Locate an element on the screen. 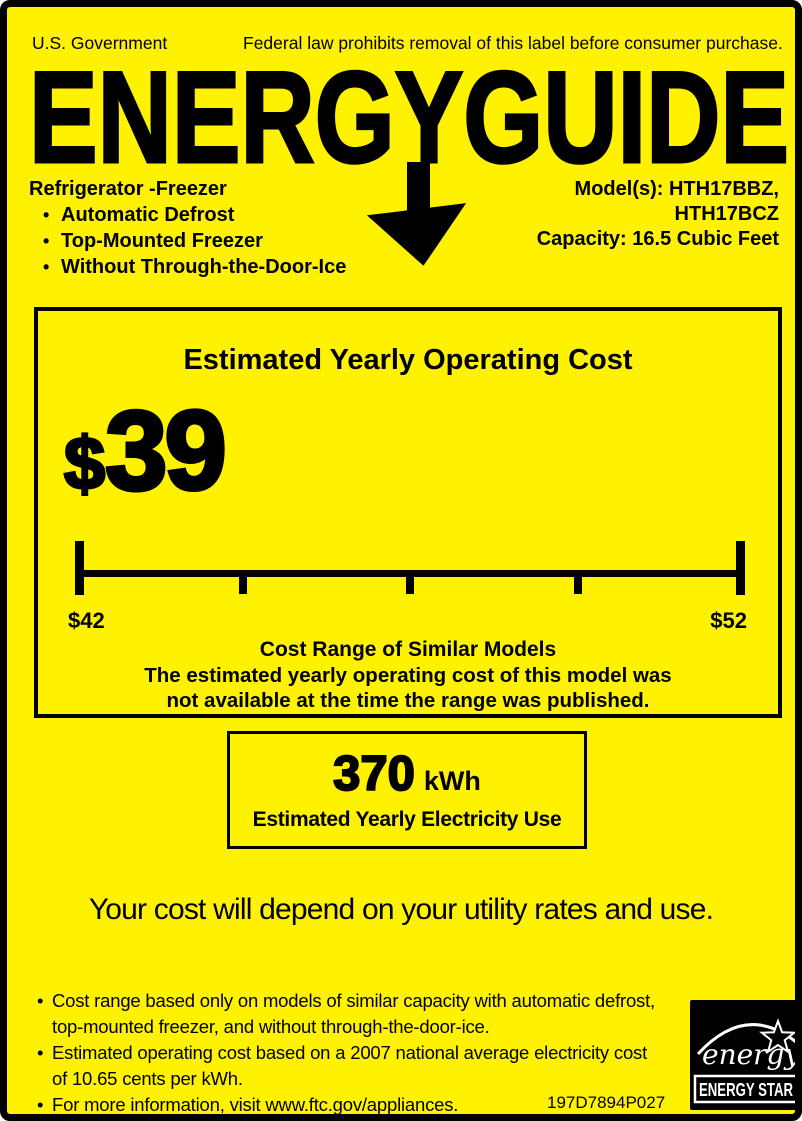 Image resolution: width=802 pixels, height=1121 pixels. down-arrow-icon is located at coordinates (420, 237).